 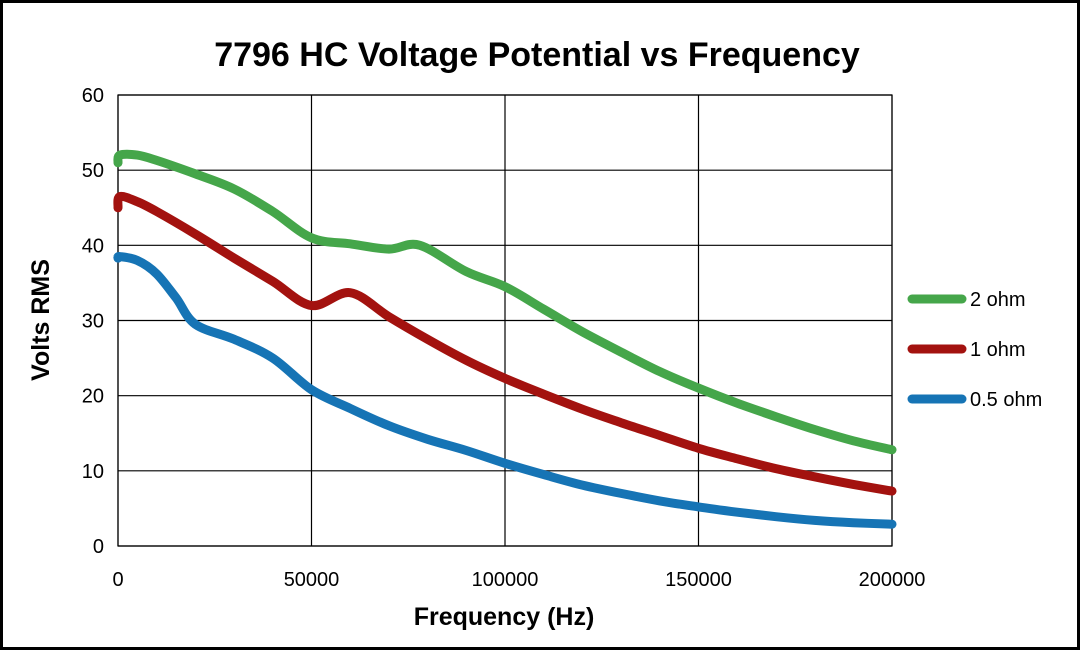 What do you see at coordinates (998, 300) in the screenshot?
I see `legend-label-2-ohm: 2 ohm` at bounding box center [998, 300].